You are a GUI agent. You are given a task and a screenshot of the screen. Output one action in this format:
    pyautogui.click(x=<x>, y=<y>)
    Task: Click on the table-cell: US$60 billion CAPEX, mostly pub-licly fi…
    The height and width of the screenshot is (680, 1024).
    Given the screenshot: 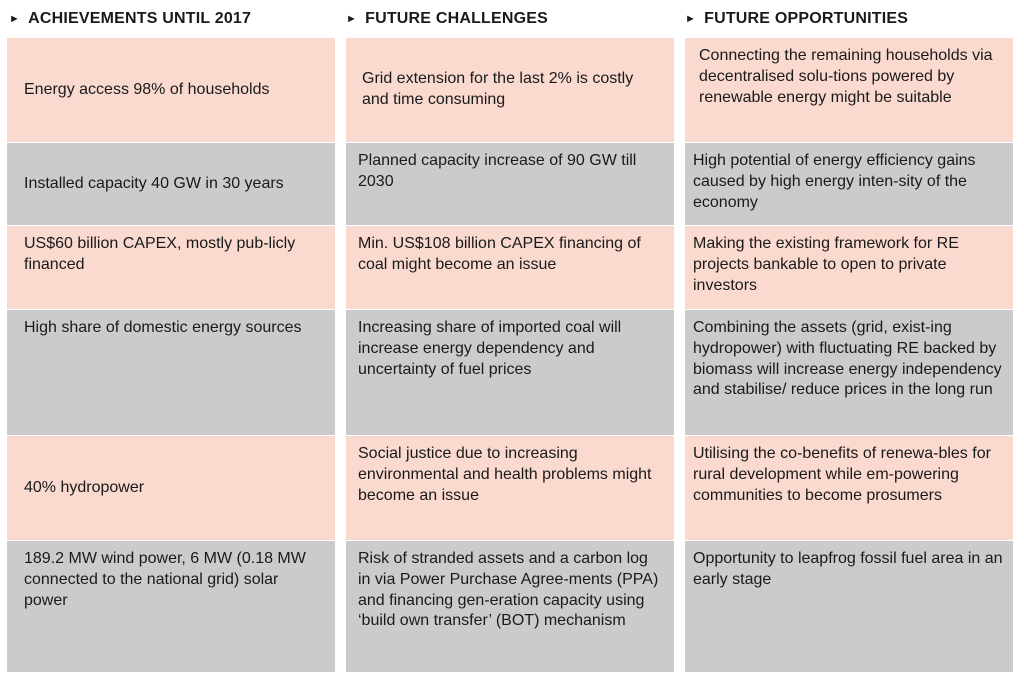 What is the action you would take?
    pyautogui.click(x=171, y=267)
    